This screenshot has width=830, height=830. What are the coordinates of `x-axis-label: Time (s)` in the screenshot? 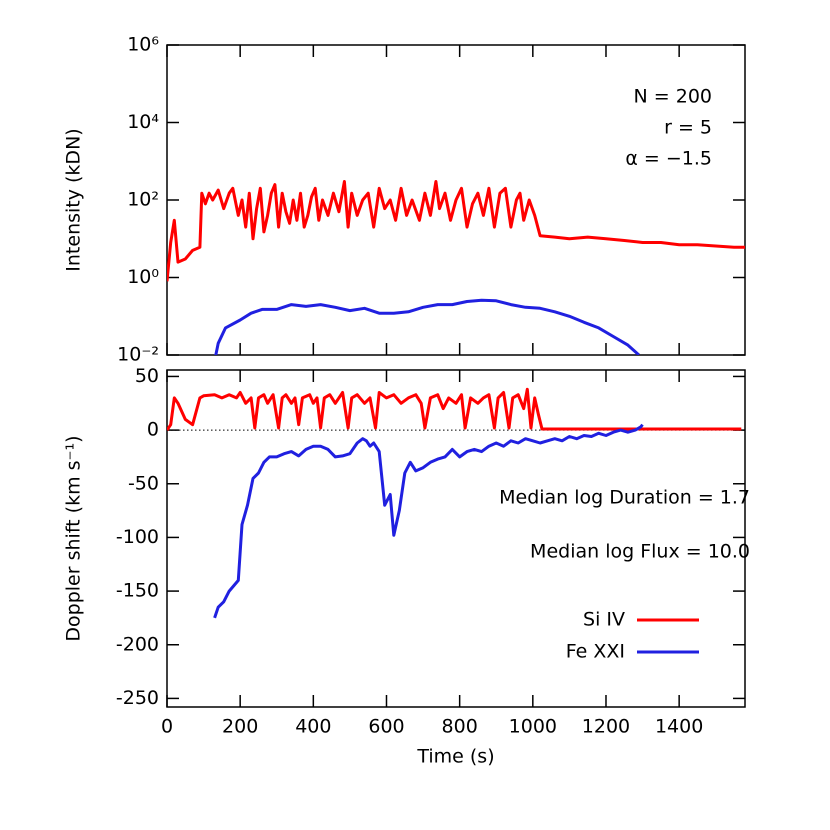 It's located at (455, 757).